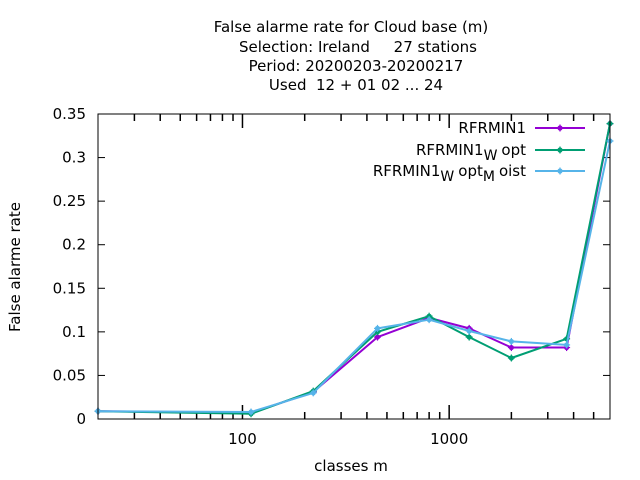  I want to click on legend-entry-2: RFRMIN1W opt, so click(500, 152).